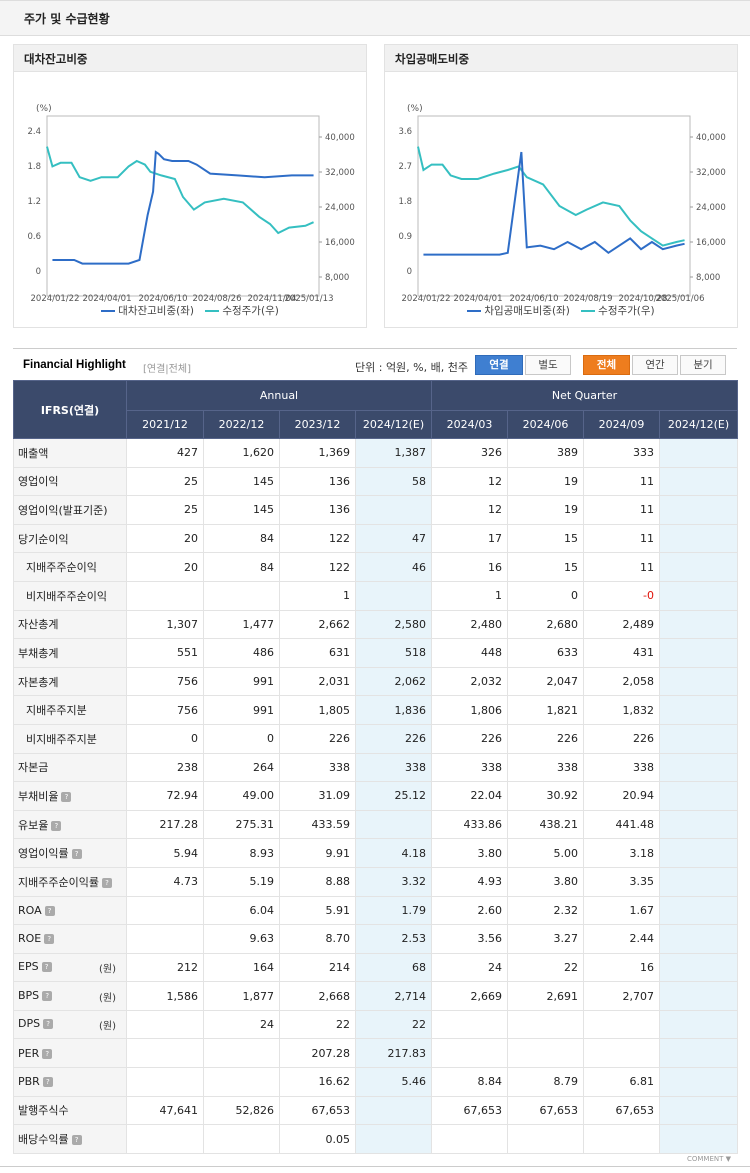 This screenshot has width=750, height=1173. What do you see at coordinates (469, 996) in the screenshot?
I see `table-cell: 2,669` at bounding box center [469, 996].